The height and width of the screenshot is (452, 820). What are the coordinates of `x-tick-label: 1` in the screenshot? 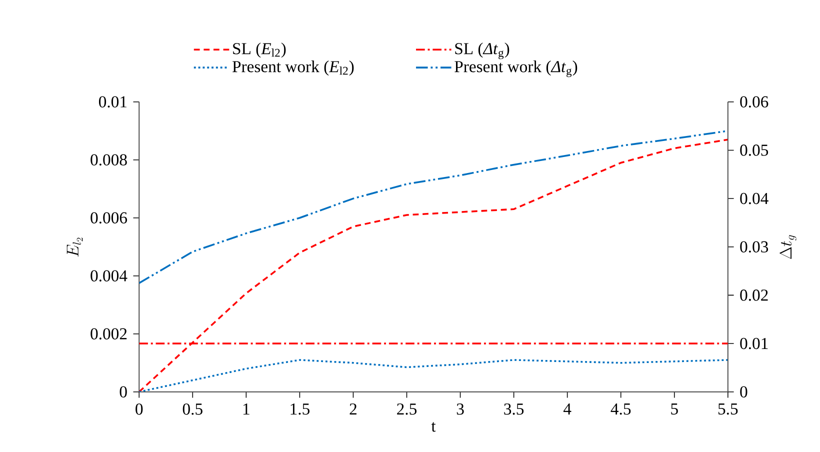 It's located at (246, 409).